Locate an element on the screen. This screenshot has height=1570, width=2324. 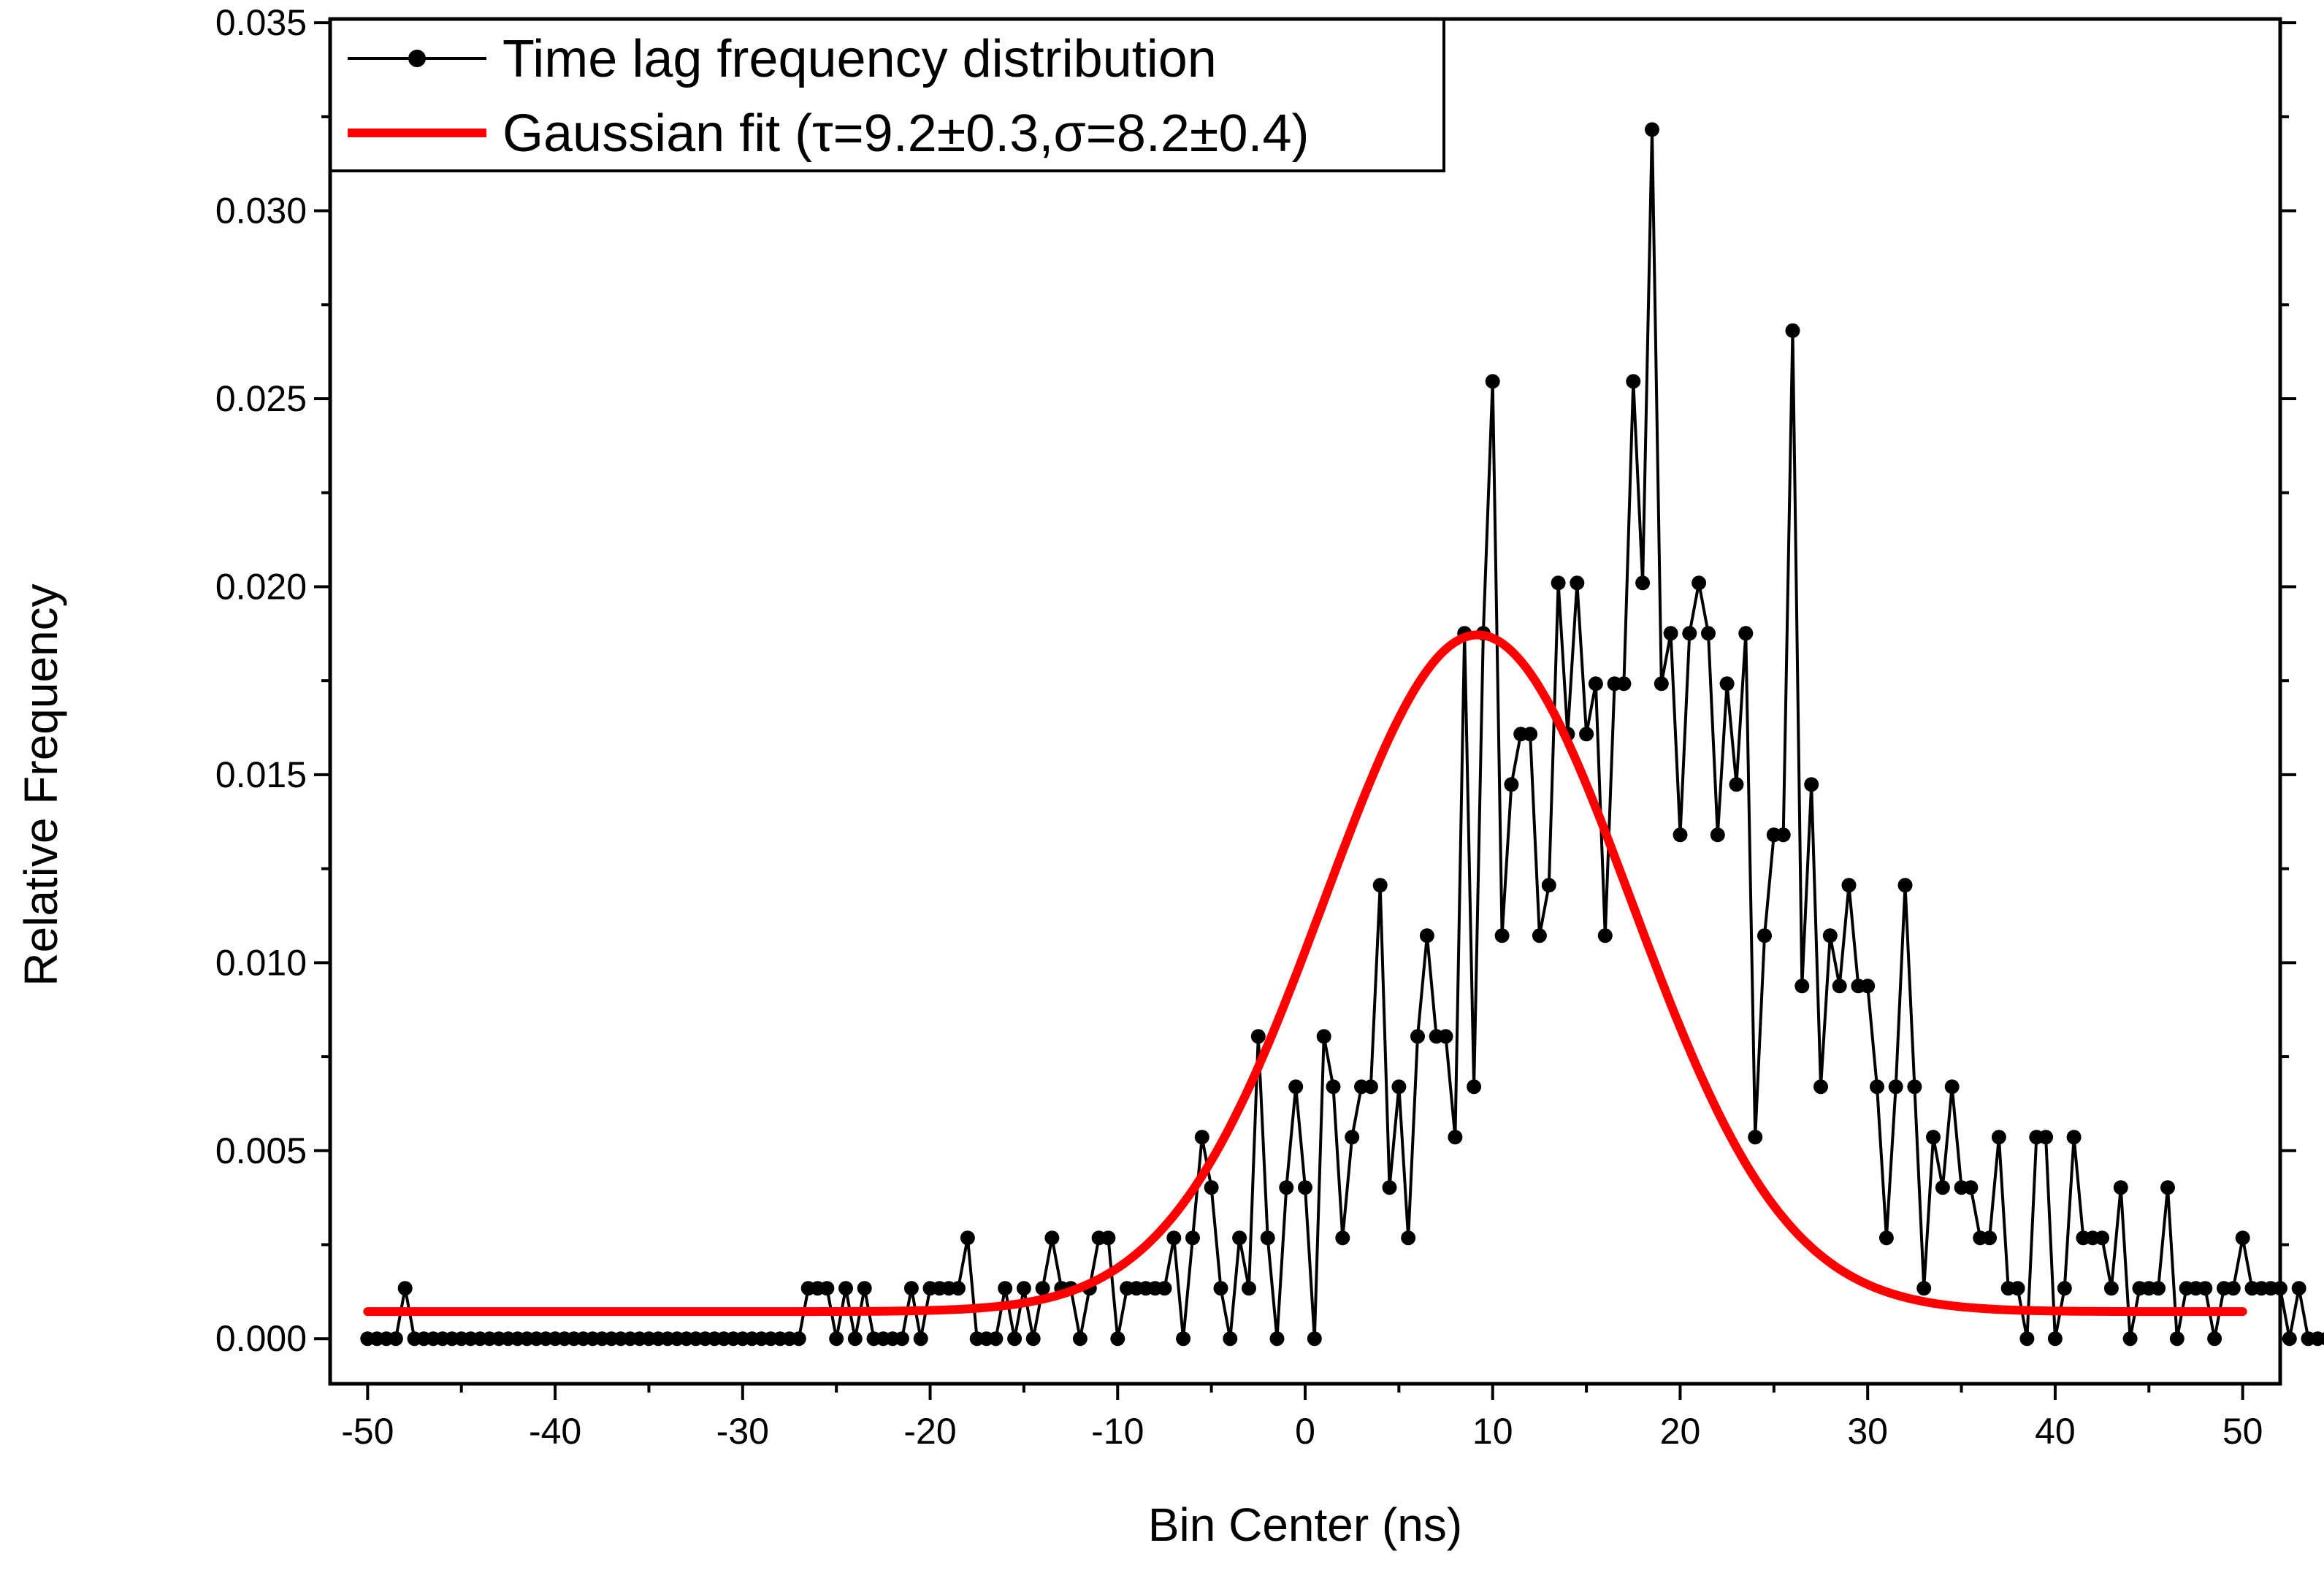
x-tick-label: -40 is located at coordinates (555, 1431).